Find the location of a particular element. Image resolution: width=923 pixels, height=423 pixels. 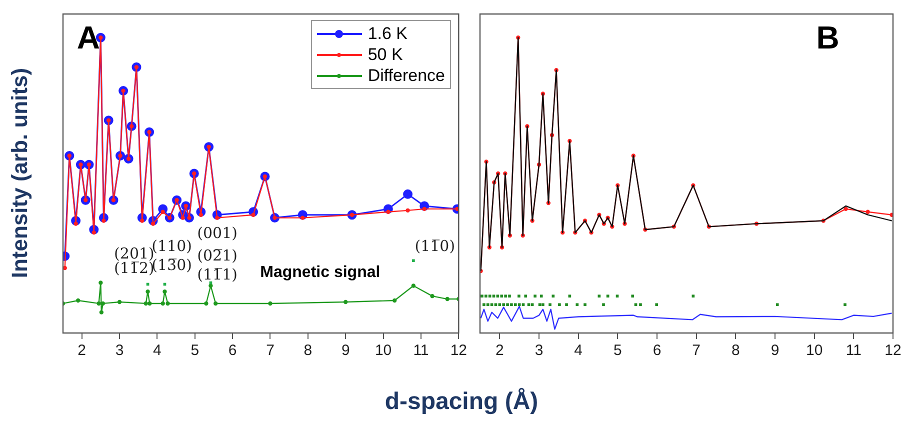

x-axis-title: d-spacing (Å) is located at coordinates (462, 402).